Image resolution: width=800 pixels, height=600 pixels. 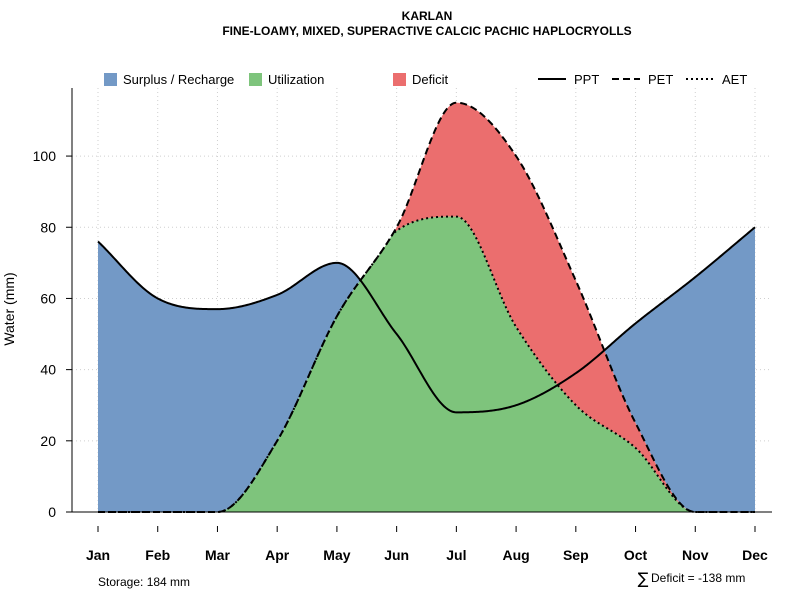 I want to click on x-tick-label: Jun, so click(x=396, y=555).